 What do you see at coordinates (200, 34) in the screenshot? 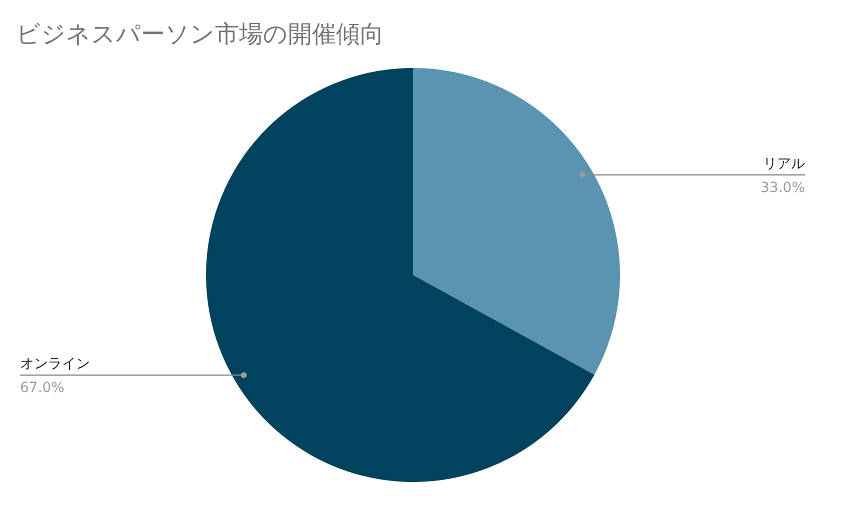
I see `chart-title: ビジネスパーソン市場の開催傾向` at bounding box center [200, 34].